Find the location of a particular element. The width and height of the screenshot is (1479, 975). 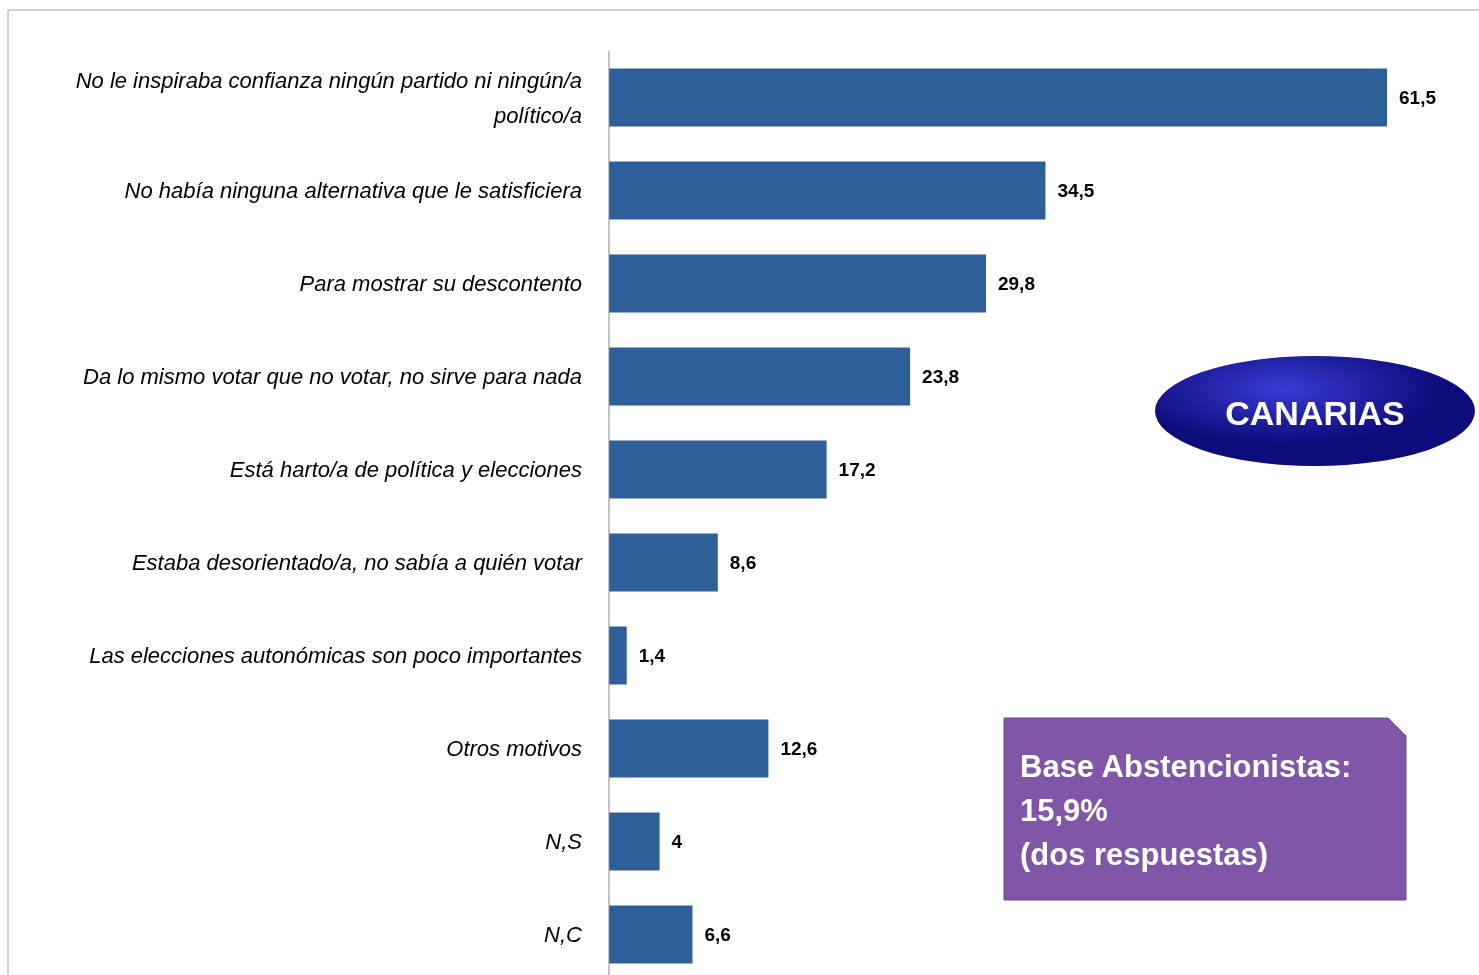

y-tick-label: No había ninguna alternativa que le satisficiera is located at coordinates (353, 191).